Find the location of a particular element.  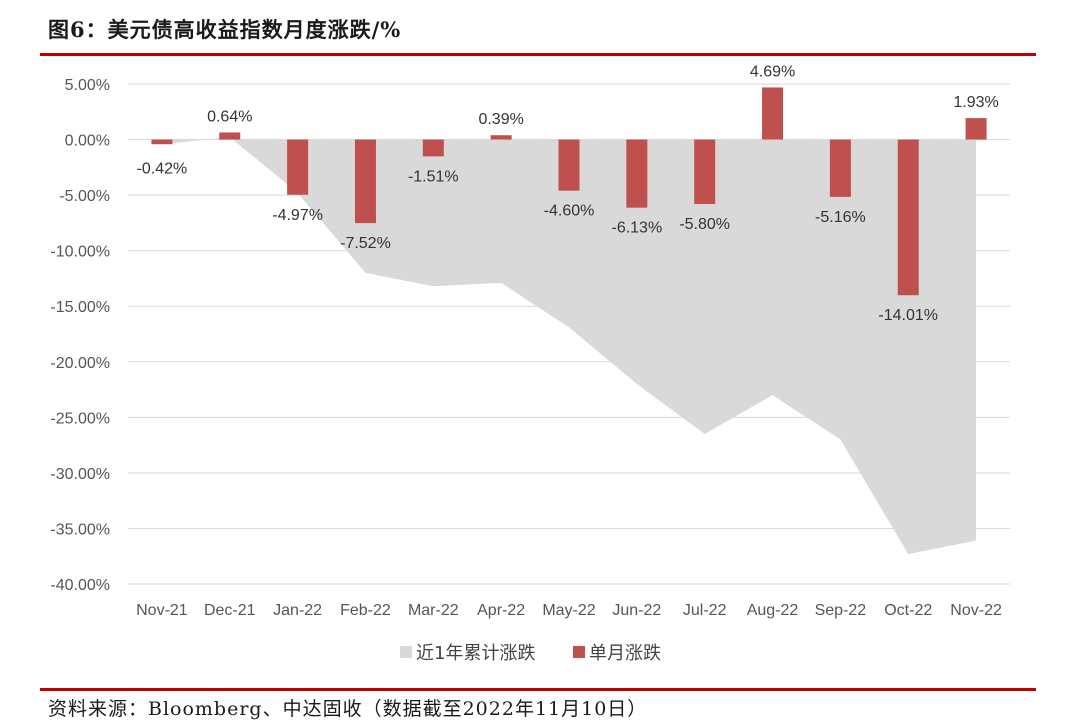

data-label: 0.39% is located at coordinates (500, 119).